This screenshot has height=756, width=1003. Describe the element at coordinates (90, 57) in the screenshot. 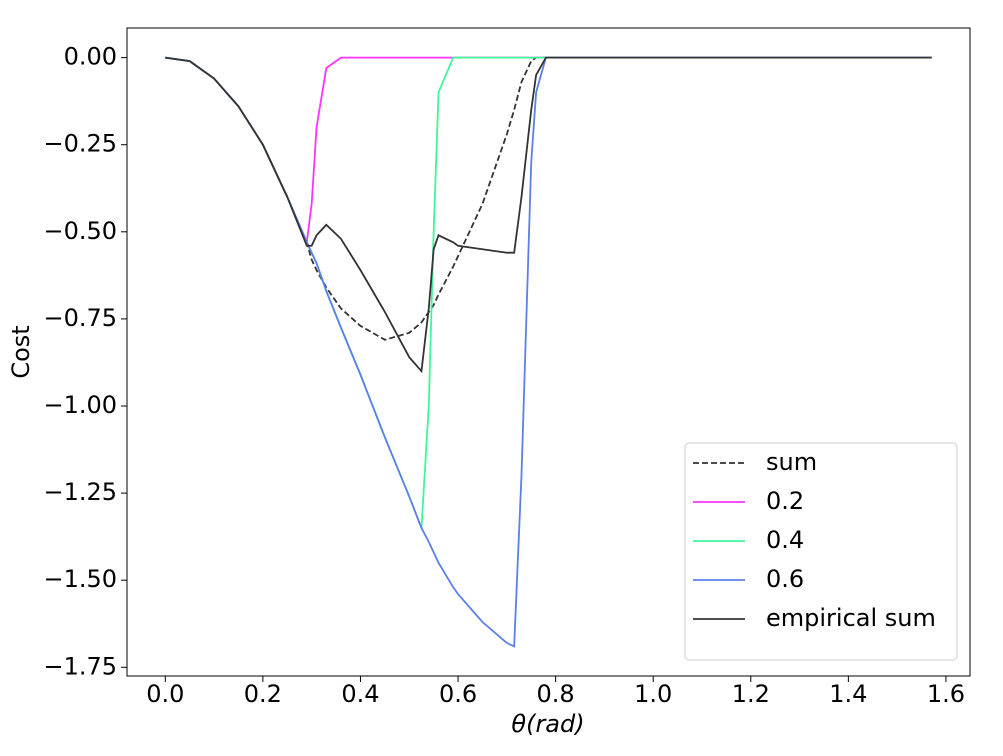

I see `y-tick-label: 0.00` at that location.